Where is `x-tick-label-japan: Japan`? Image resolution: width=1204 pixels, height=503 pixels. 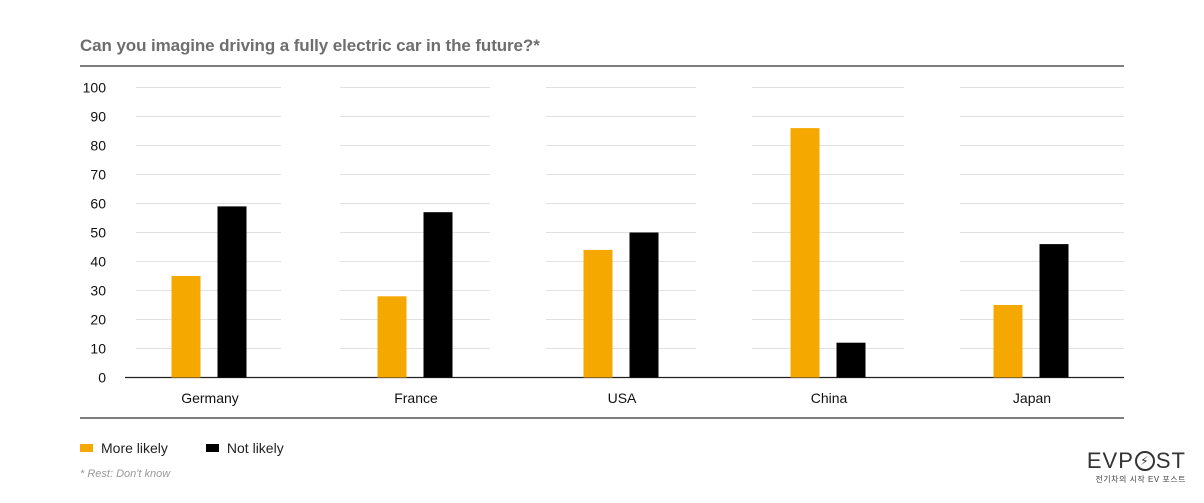
x-tick-label-japan: Japan is located at coordinates (1032, 398).